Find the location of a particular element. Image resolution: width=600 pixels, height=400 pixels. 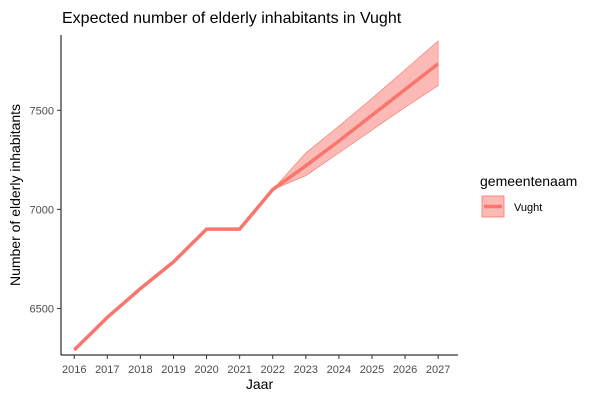

x-tick-label: 2027 is located at coordinates (438, 370).